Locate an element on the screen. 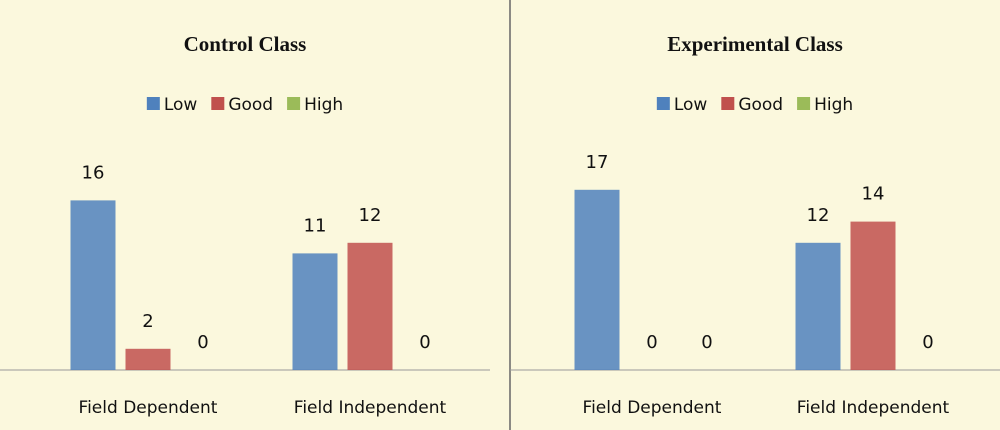 This screenshot has width=1000, height=430. chart-title: Experimental Class is located at coordinates (755, 44).